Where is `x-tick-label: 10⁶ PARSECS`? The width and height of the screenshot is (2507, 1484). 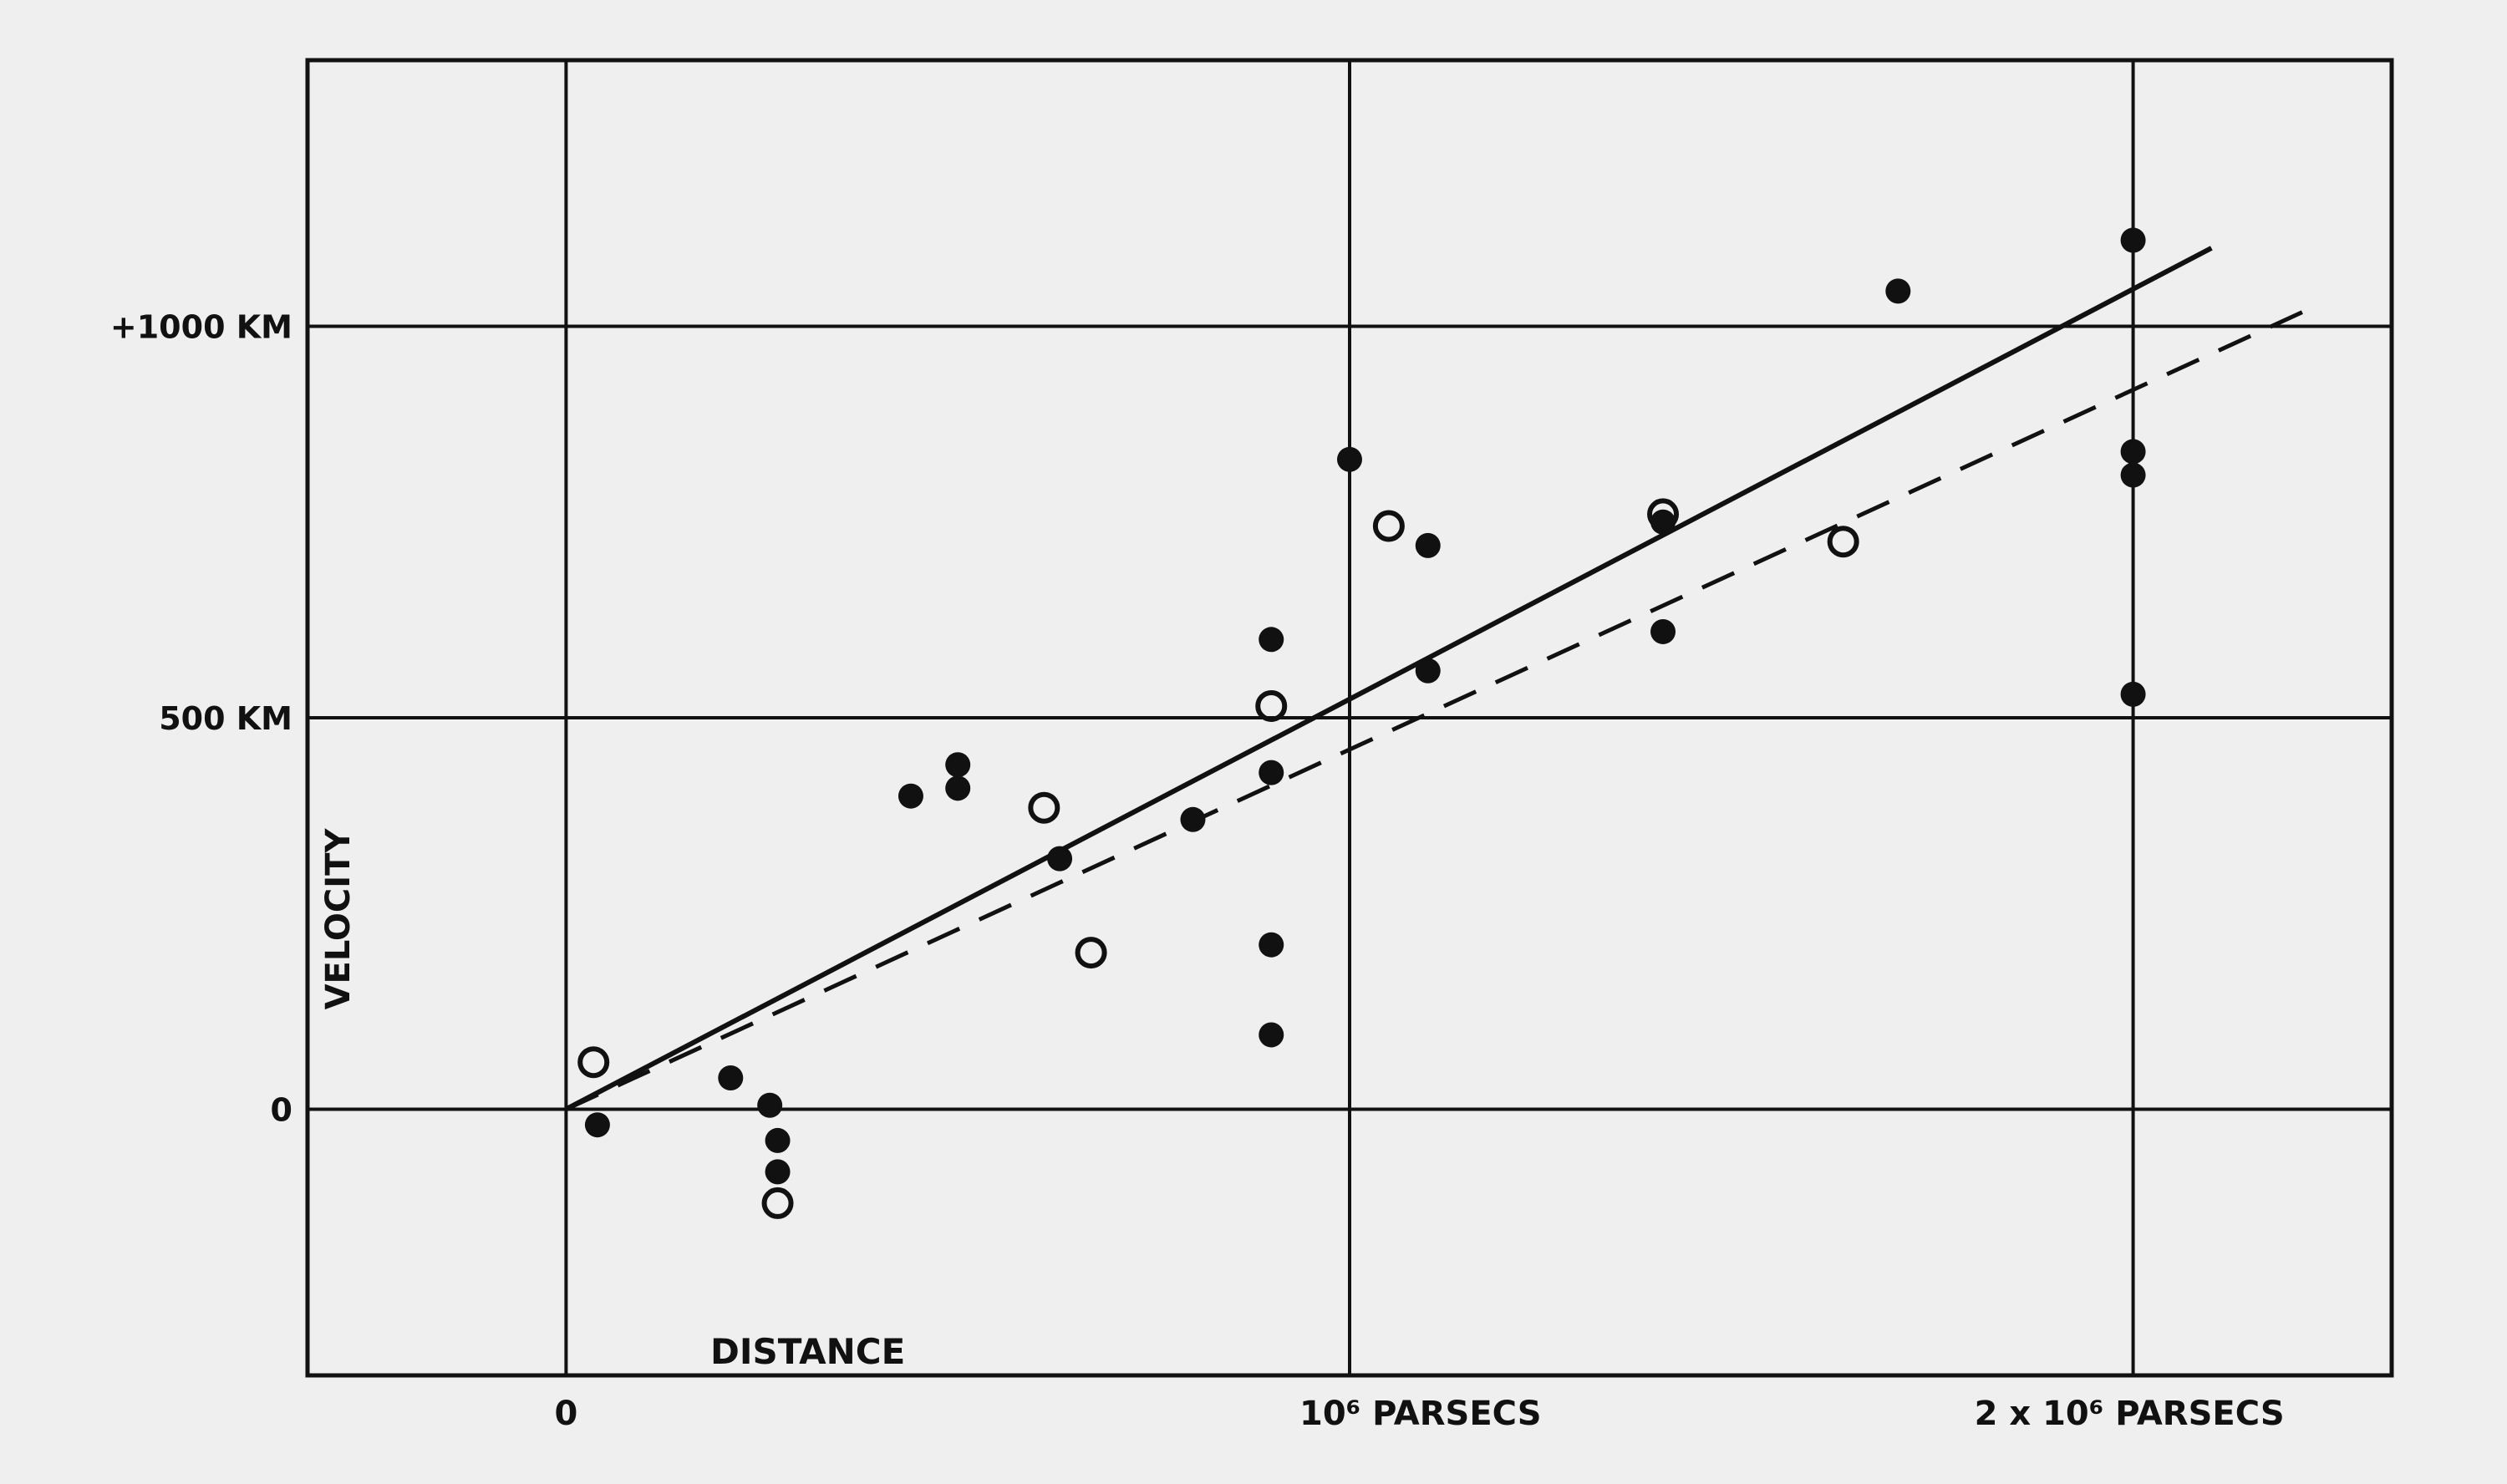
x-tick-label: 10⁶ PARSECS is located at coordinates (1420, 1414).